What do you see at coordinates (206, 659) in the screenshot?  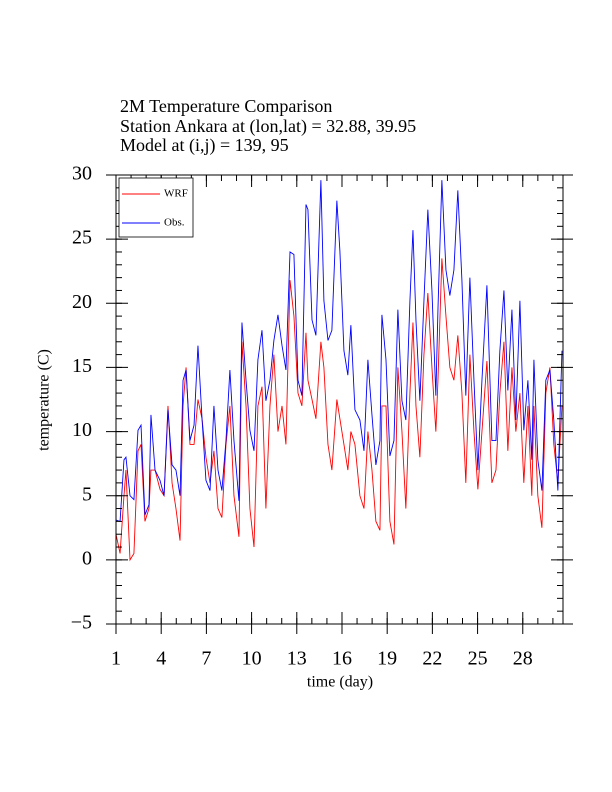 I see `x-tick-label: 7` at bounding box center [206, 659].